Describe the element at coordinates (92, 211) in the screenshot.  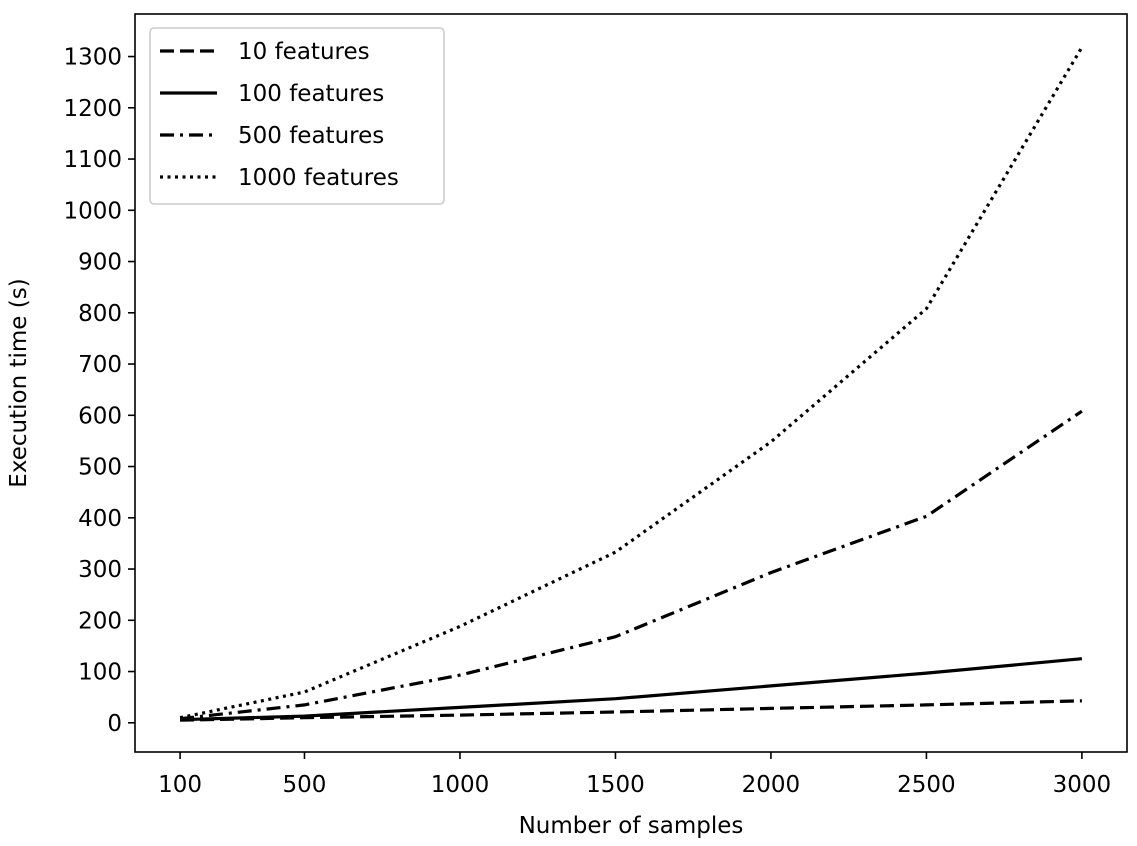
I see `y-tick-label: 1000` at that location.